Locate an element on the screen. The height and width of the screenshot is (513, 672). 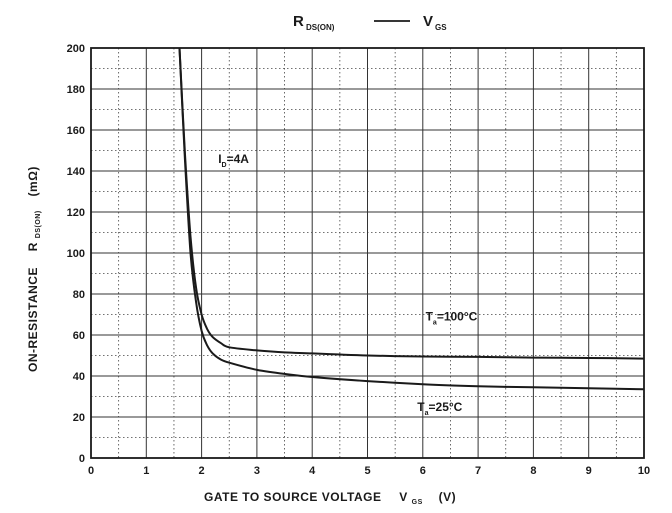
x-axis-label-main: GATE TO SOURCE VOLTAGE is located at coordinates (292, 497).